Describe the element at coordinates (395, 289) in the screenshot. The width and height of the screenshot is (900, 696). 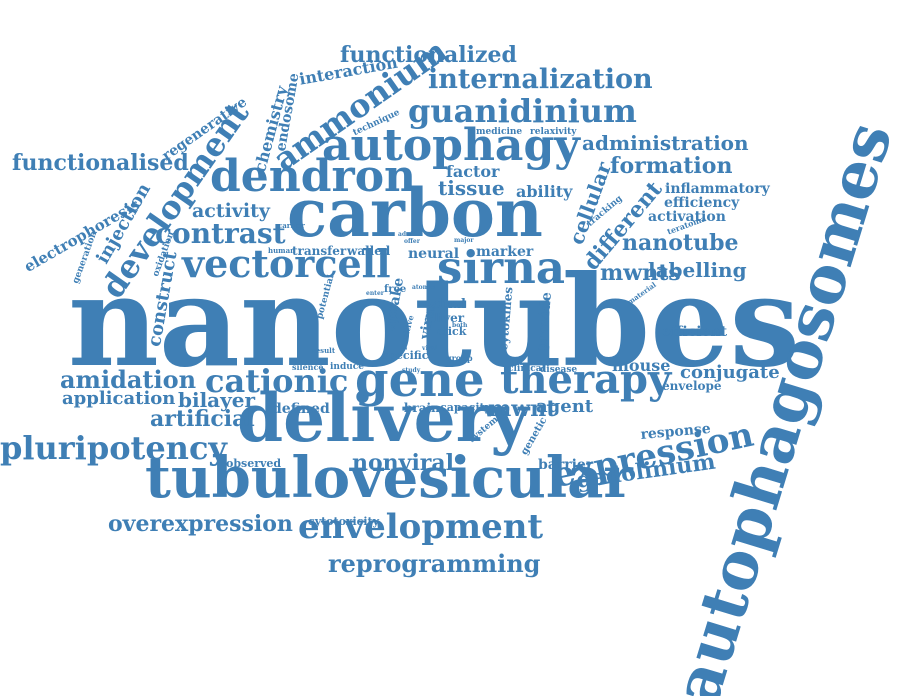
I see `word-free: free` at that location.